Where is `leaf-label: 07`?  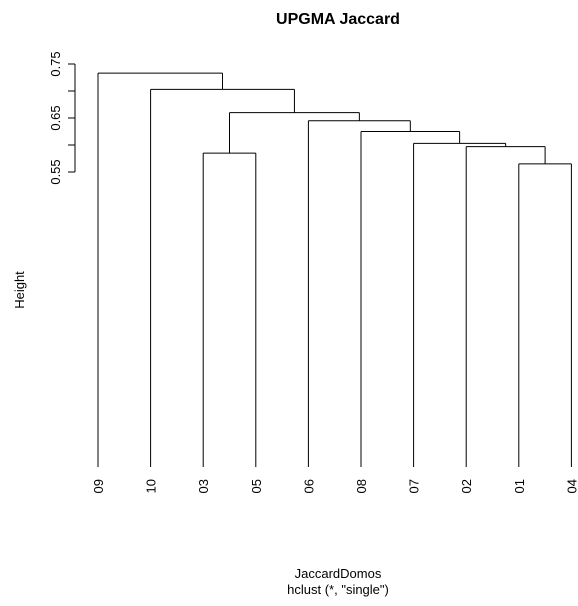 leaf-label: 07 is located at coordinates (414, 486).